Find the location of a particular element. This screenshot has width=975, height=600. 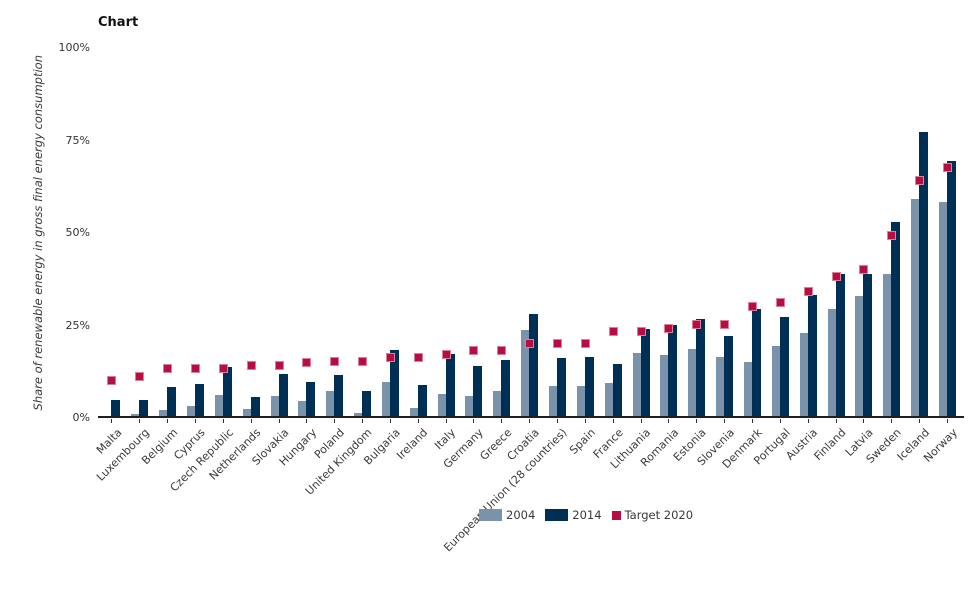

legend-label: 2004 is located at coordinates (521, 515).